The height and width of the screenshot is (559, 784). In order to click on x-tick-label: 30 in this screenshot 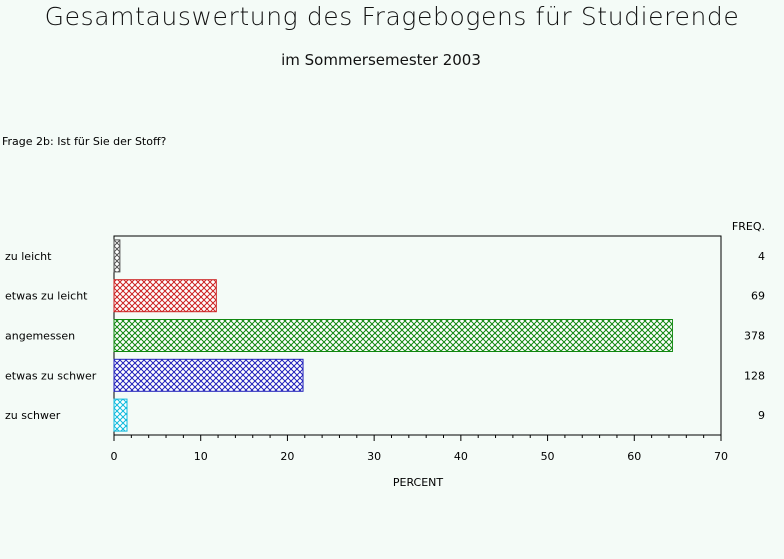, I will do `click(374, 456)`.